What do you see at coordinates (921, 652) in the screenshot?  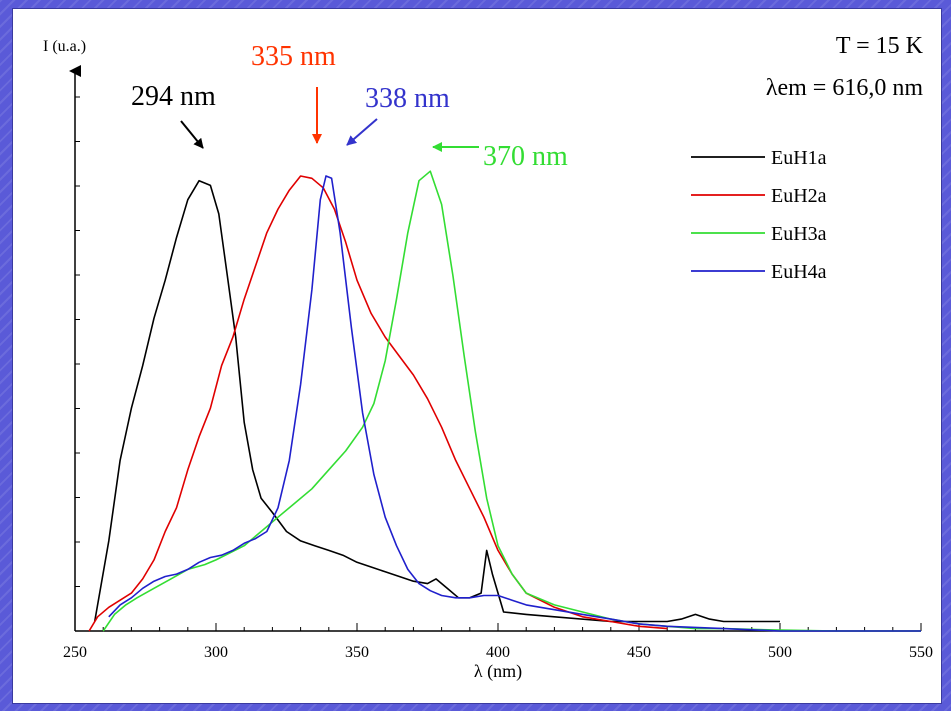 I see `x-tick-label: 550` at bounding box center [921, 652].